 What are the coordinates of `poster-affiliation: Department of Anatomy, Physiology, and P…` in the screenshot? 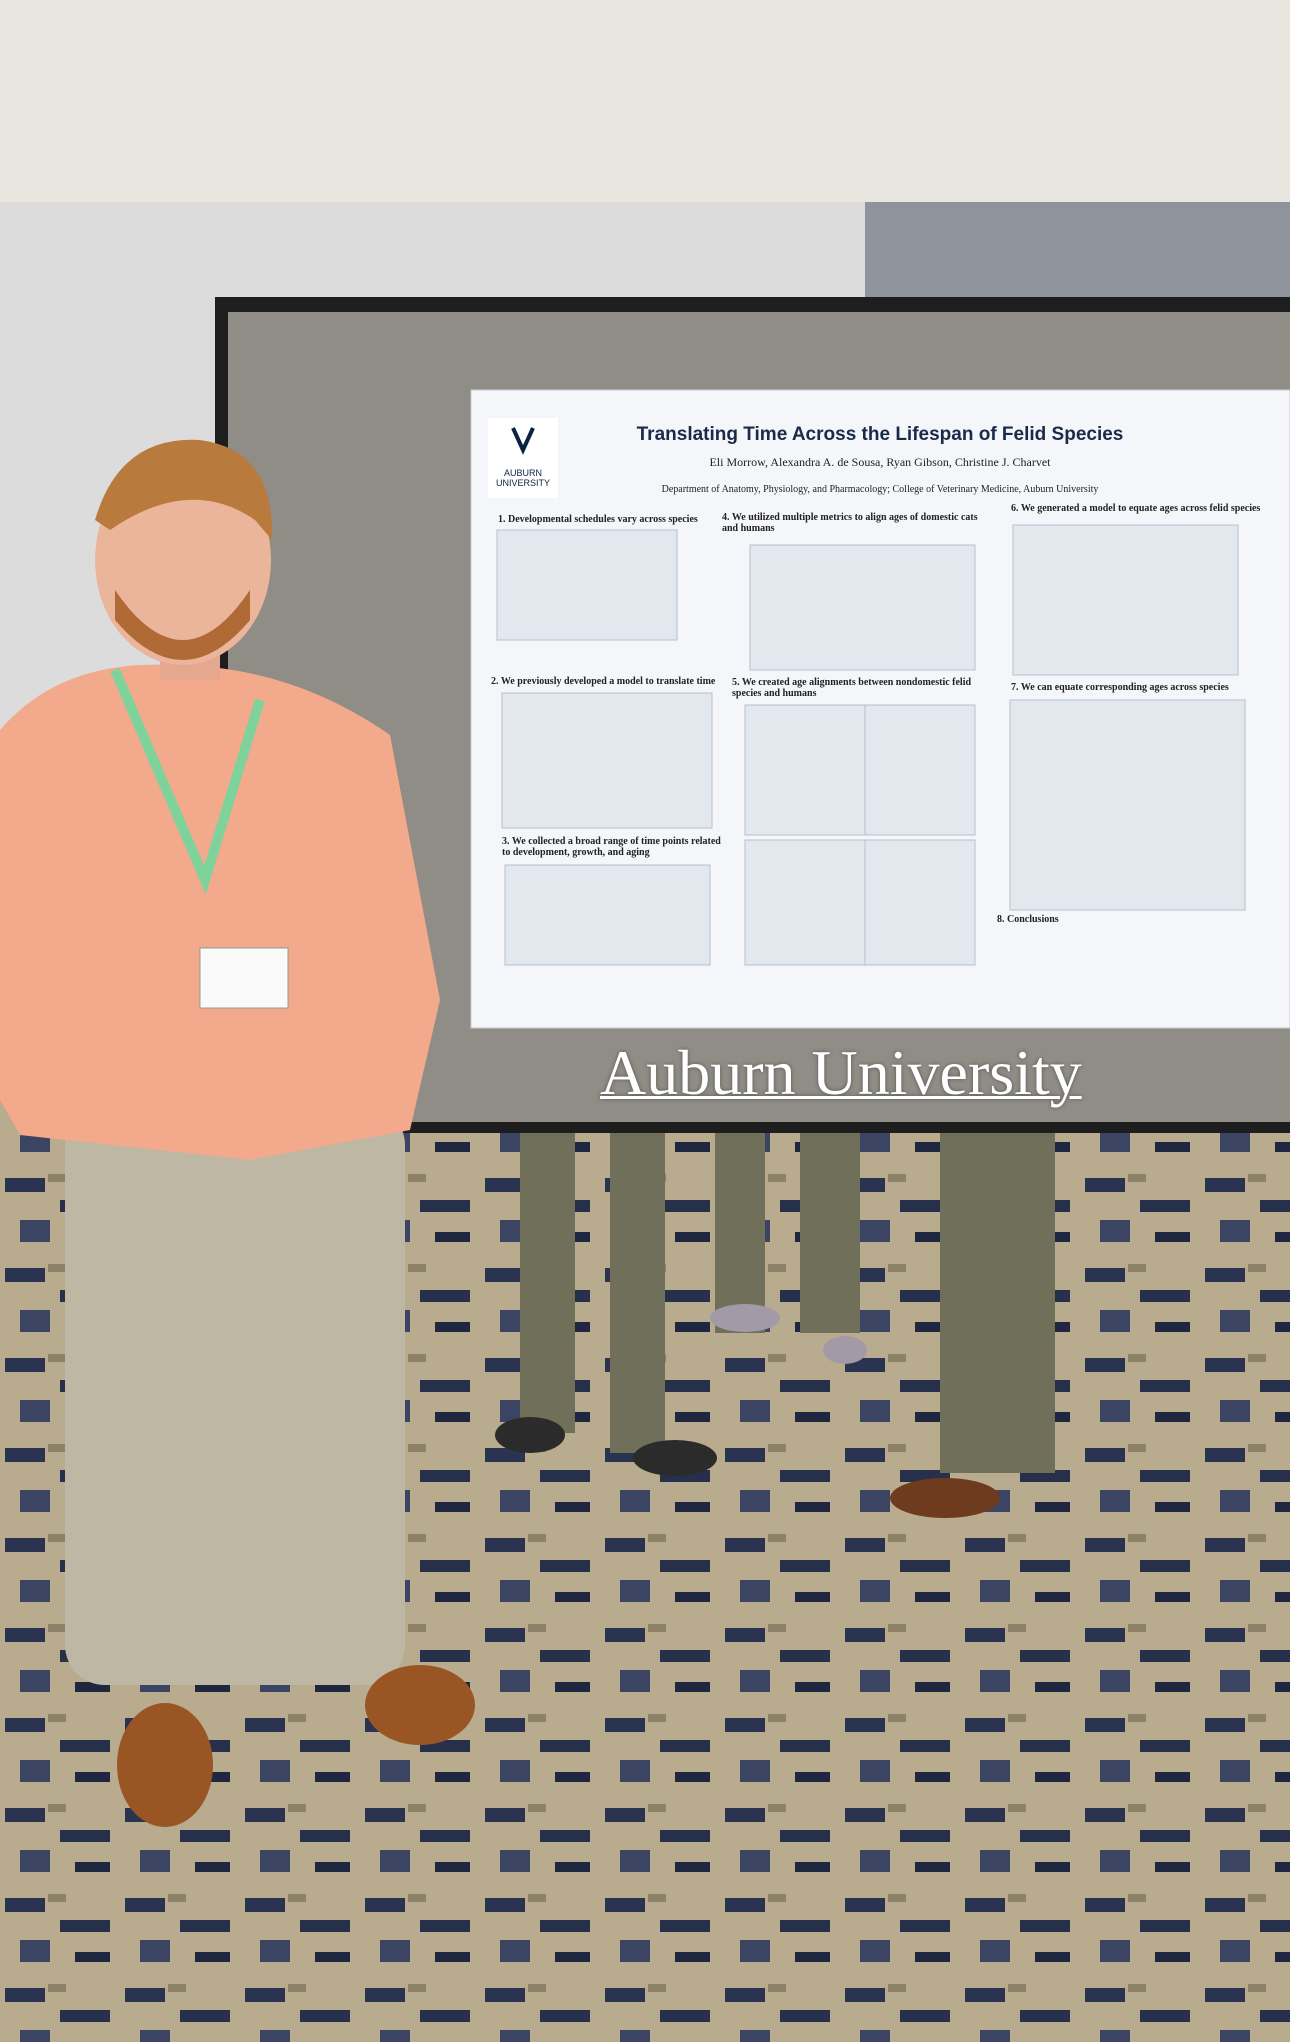 It's located at (880, 489).